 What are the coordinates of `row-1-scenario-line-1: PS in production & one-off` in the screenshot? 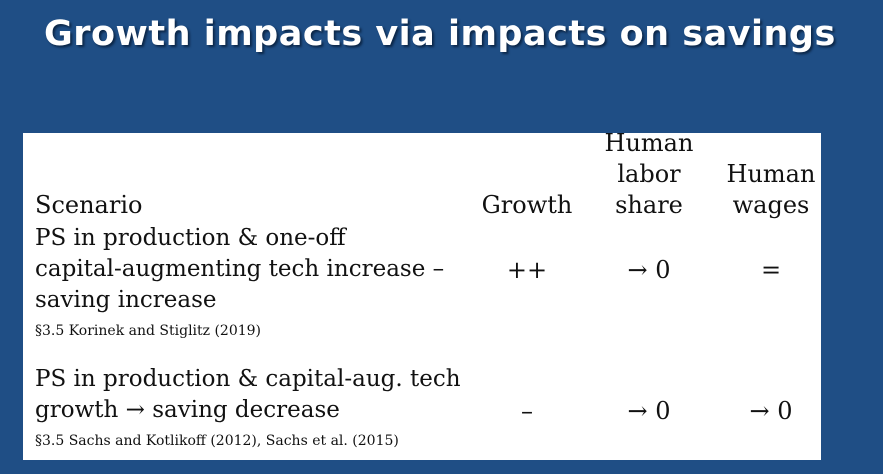 It's located at (190, 238).